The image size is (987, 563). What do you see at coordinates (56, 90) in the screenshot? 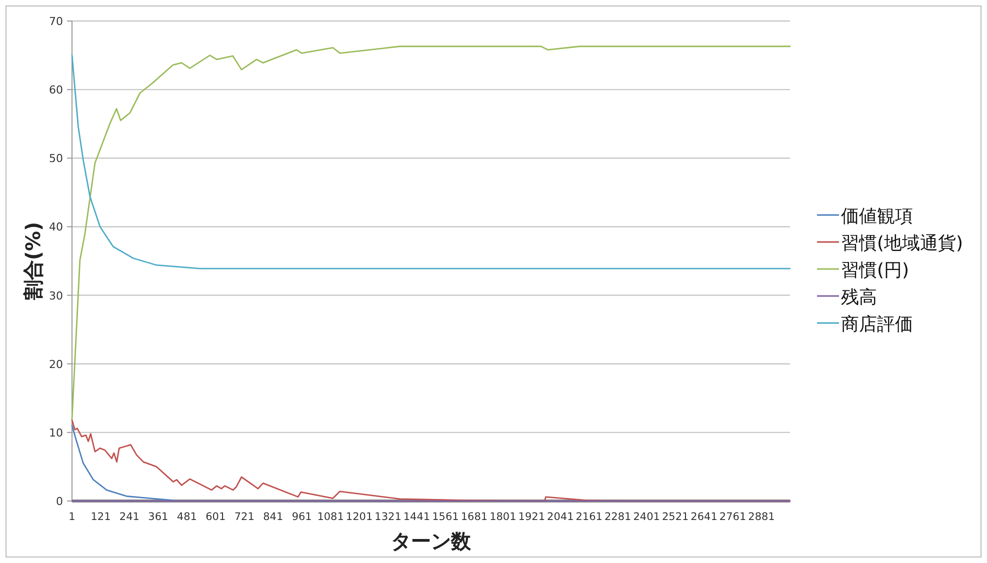
I see `y-tick-label: 60` at bounding box center [56, 90].